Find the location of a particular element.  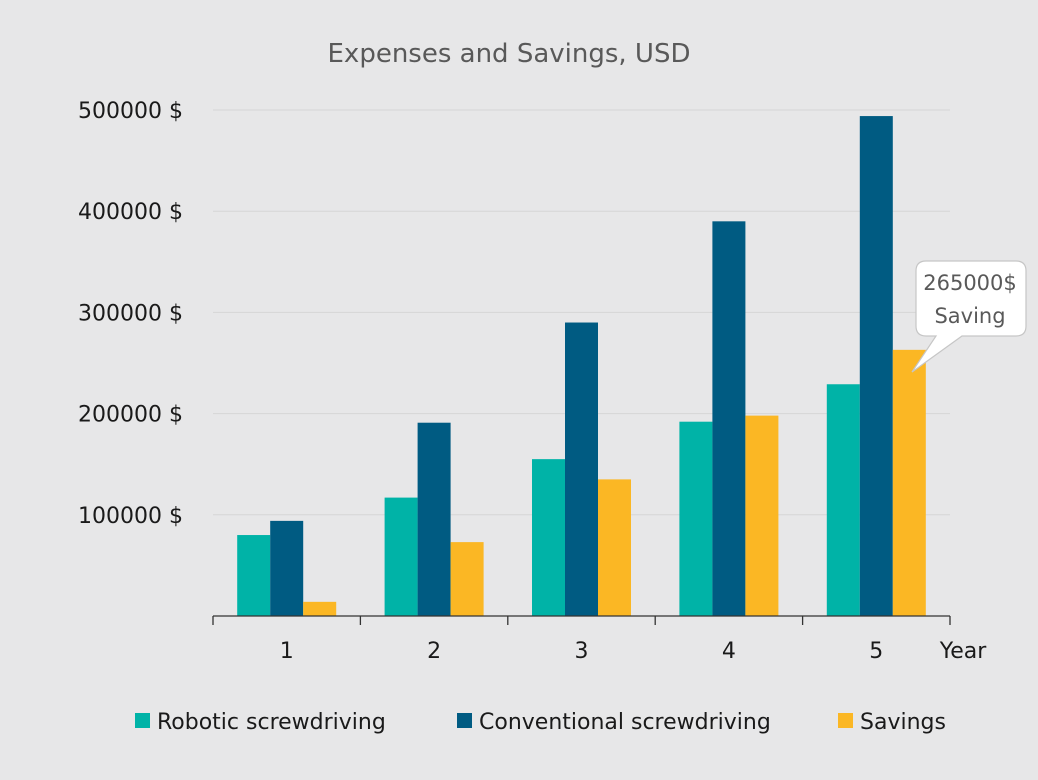

callout-bubble is located at coordinates (969, 316).